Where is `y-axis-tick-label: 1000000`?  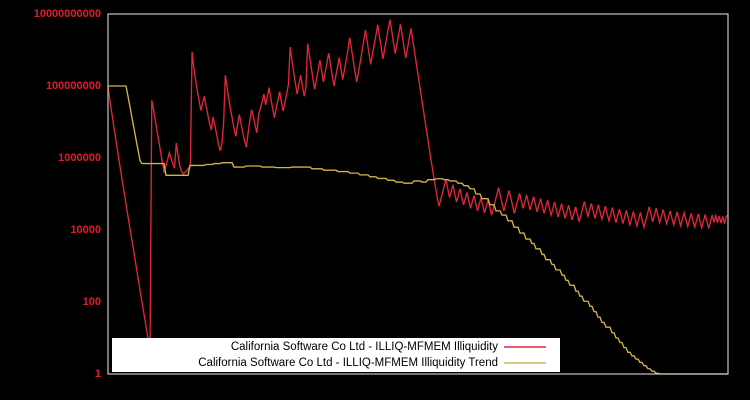 y-axis-tick-label: 1000000 is located at coordinates (79, 158).